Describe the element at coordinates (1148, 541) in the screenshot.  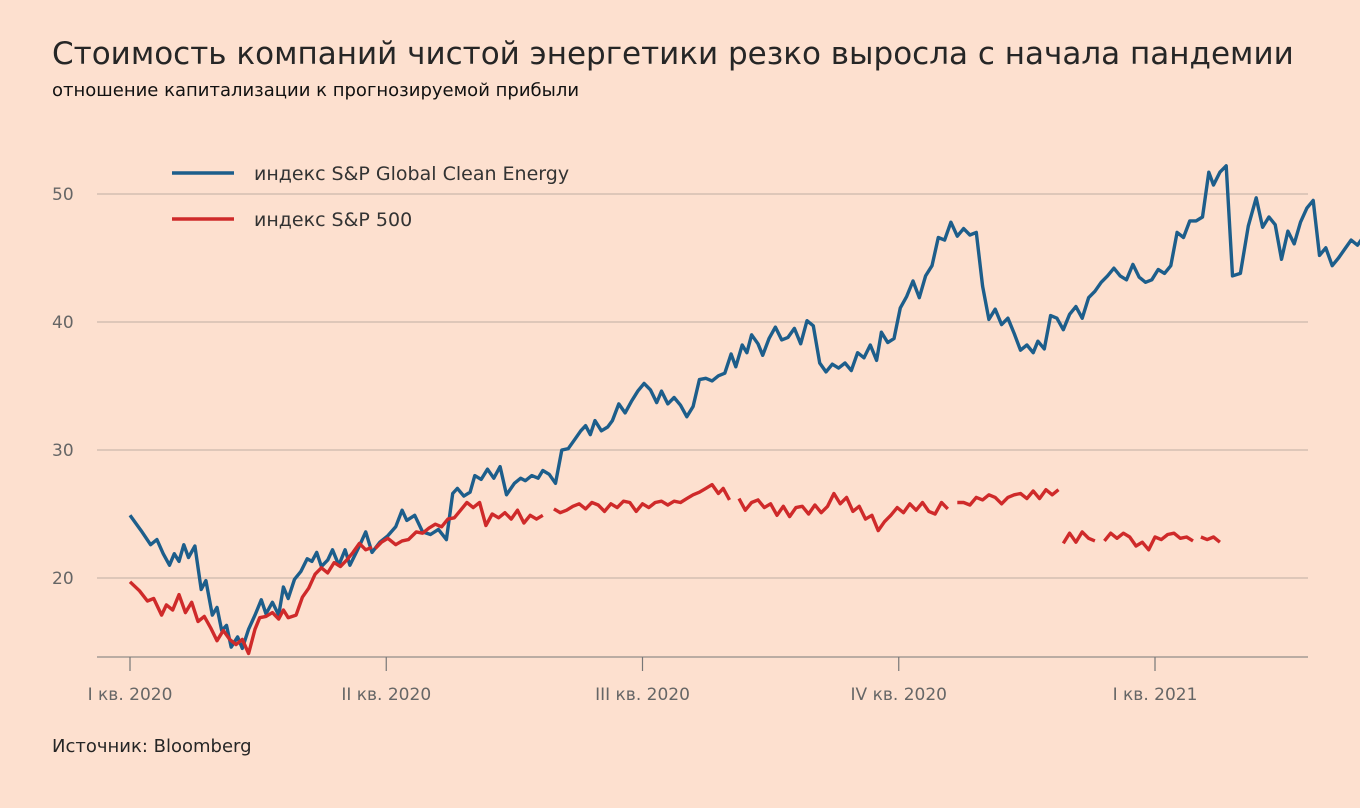
I see `series-line-sp500-seg6` at that location.